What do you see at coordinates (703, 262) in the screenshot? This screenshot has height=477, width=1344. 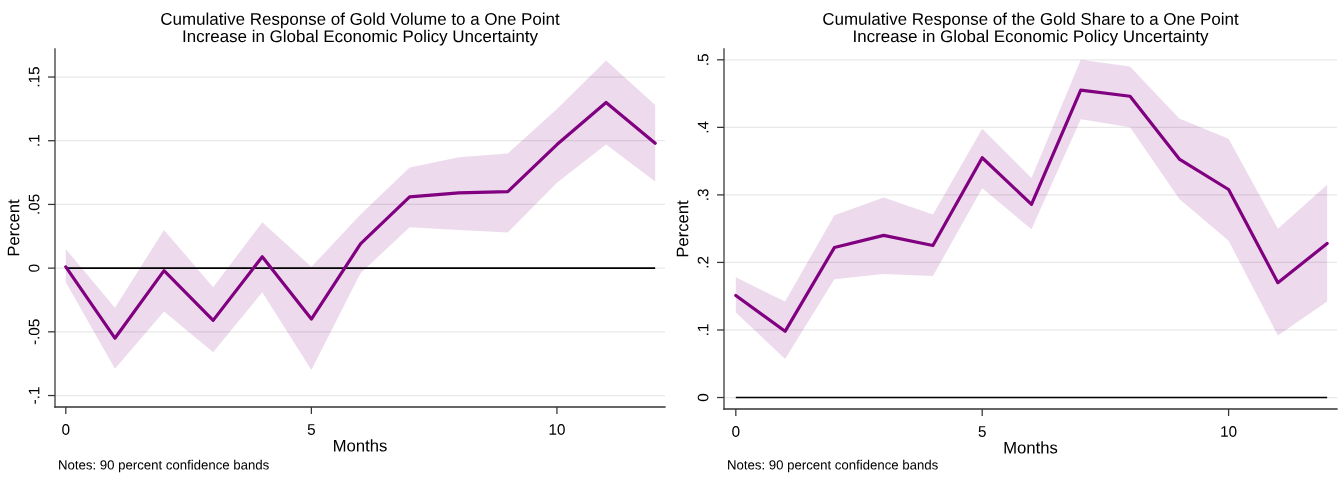 I see `y-tick-label: .2` at bounding box center [703, 262].